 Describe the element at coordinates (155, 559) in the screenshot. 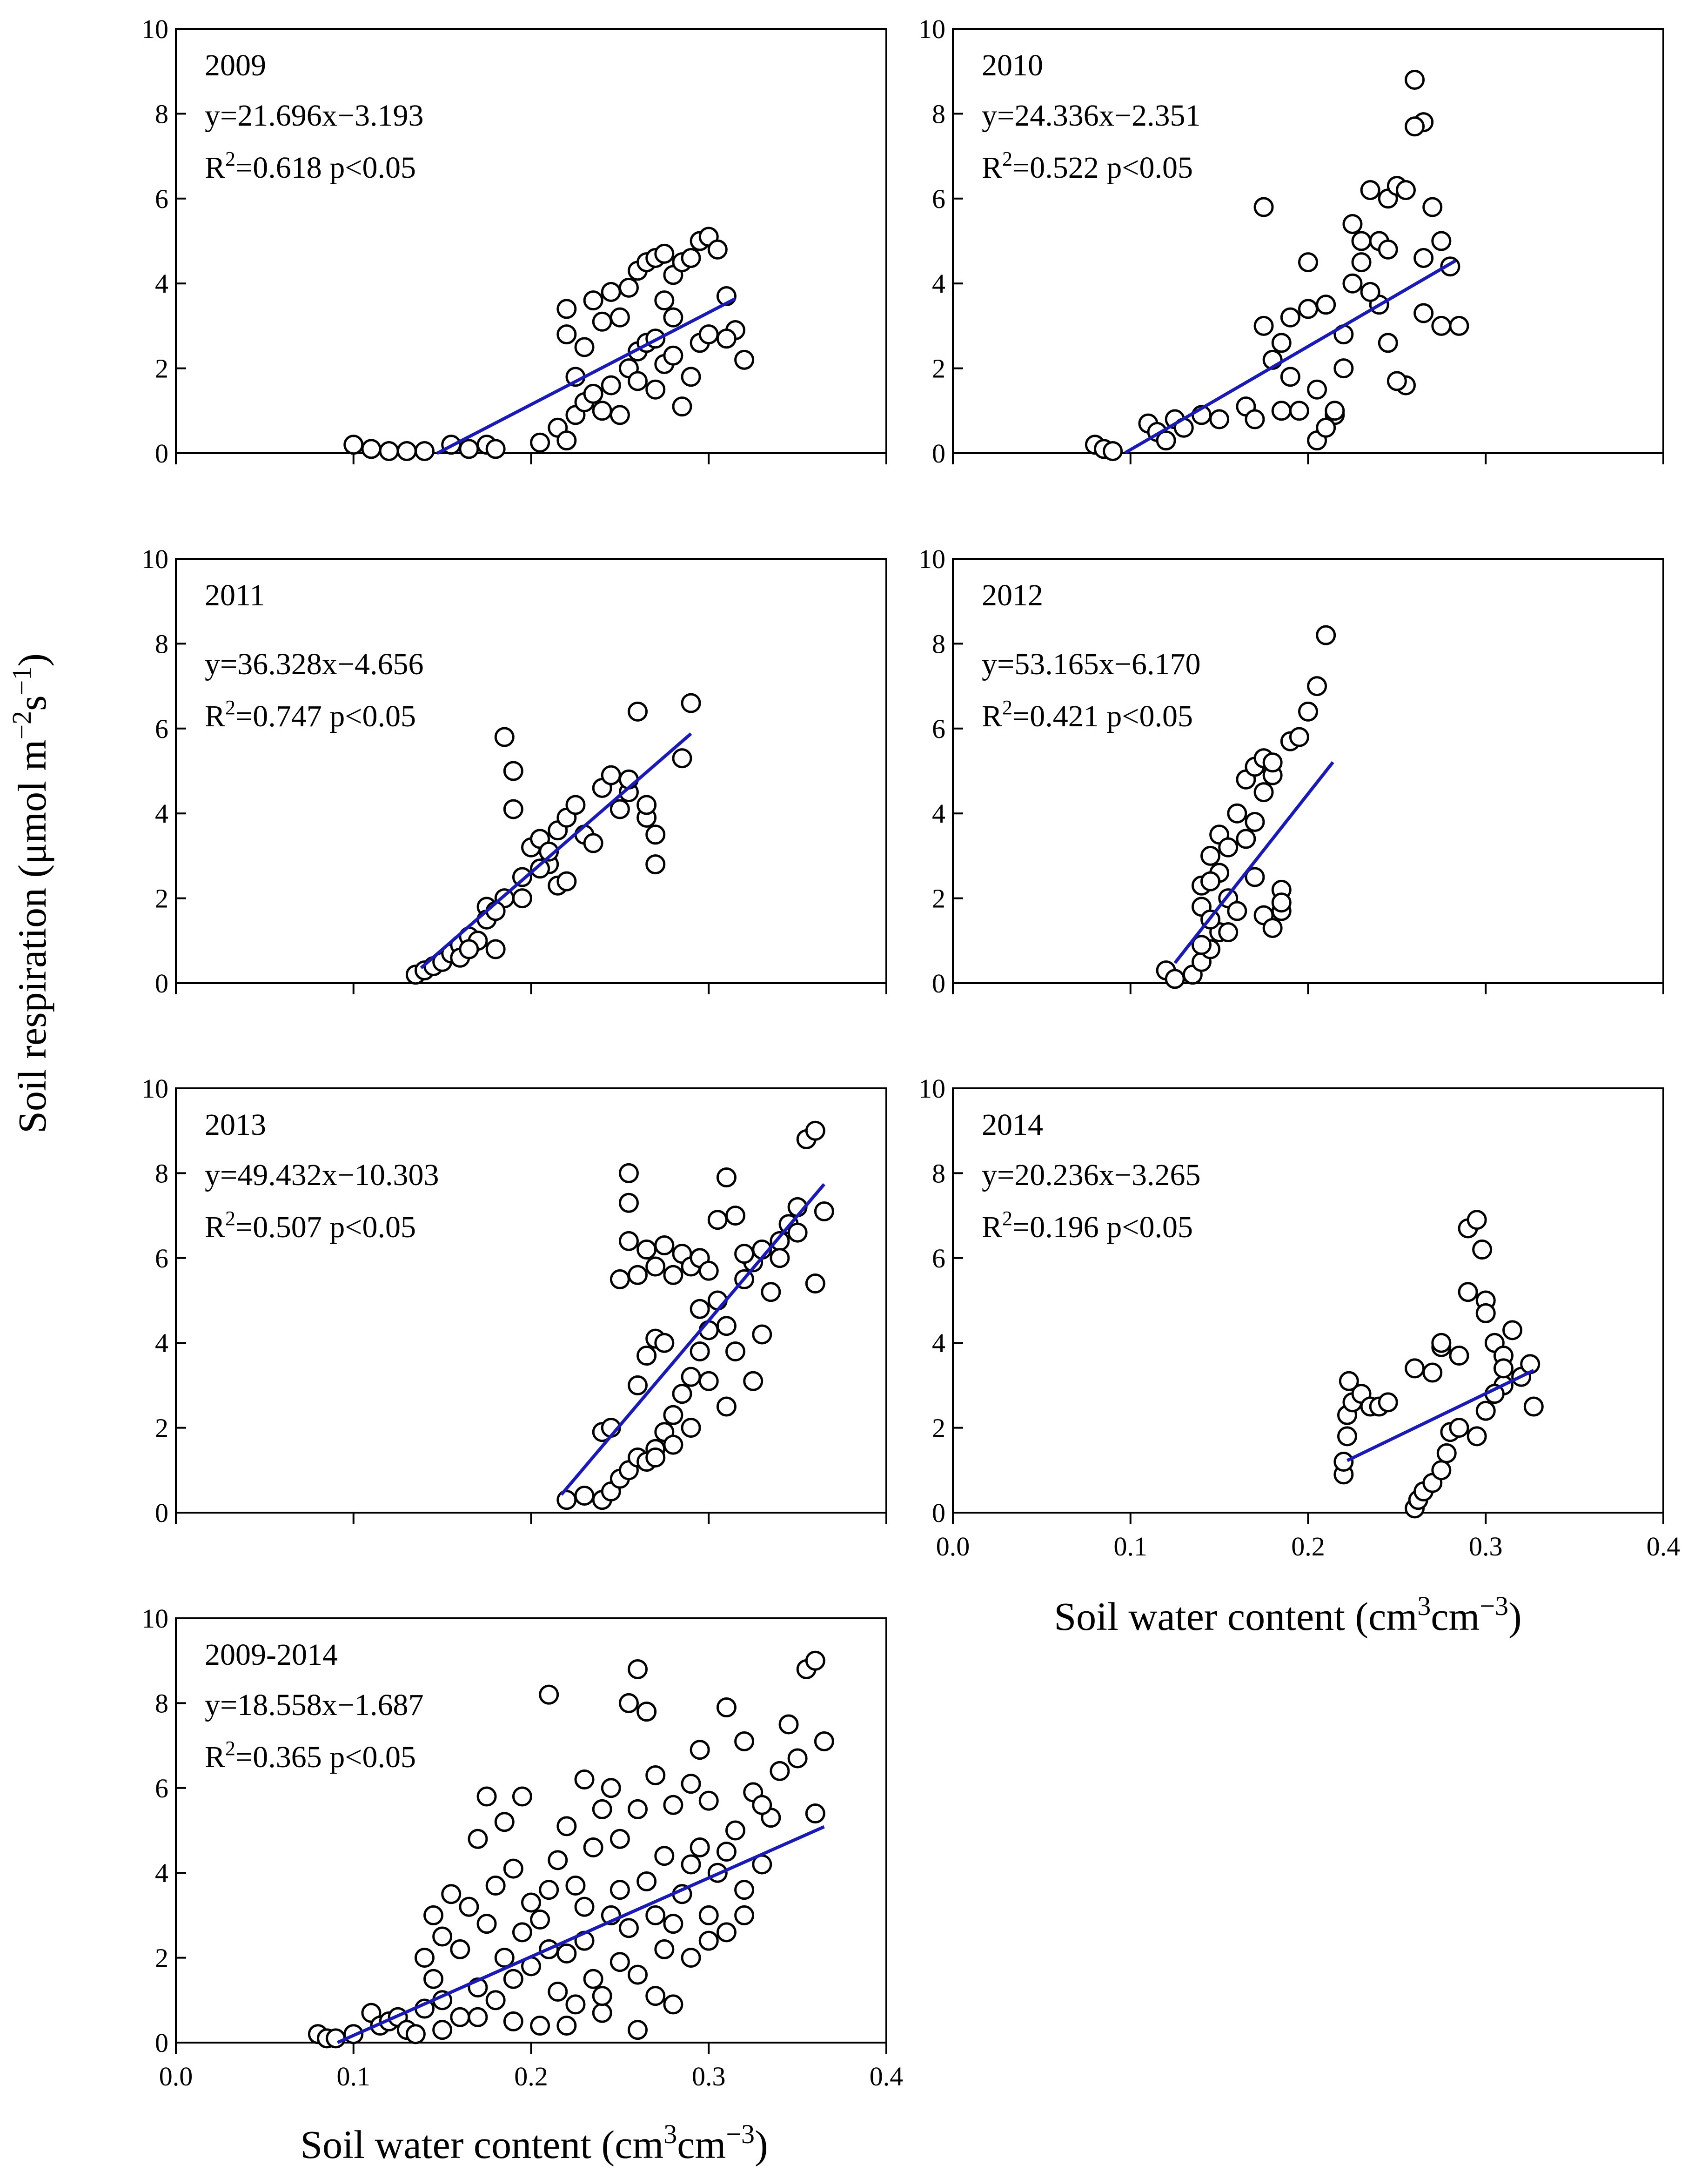

I see `y-tick-label: 10` at that location.